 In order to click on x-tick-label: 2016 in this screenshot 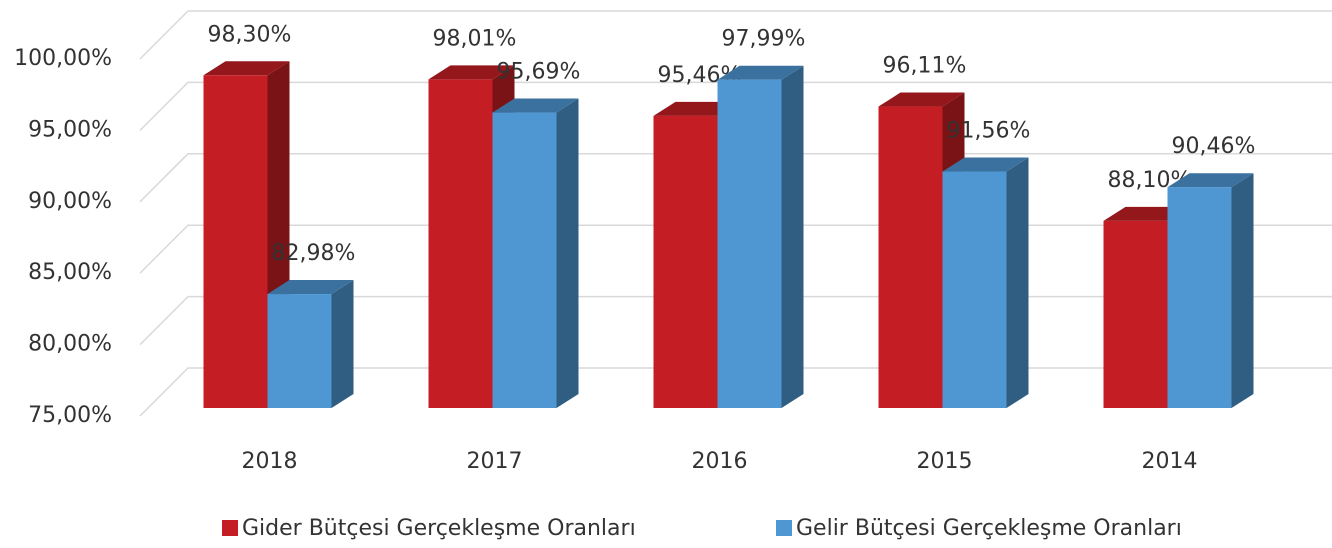, I will do `click(720, 461)`.